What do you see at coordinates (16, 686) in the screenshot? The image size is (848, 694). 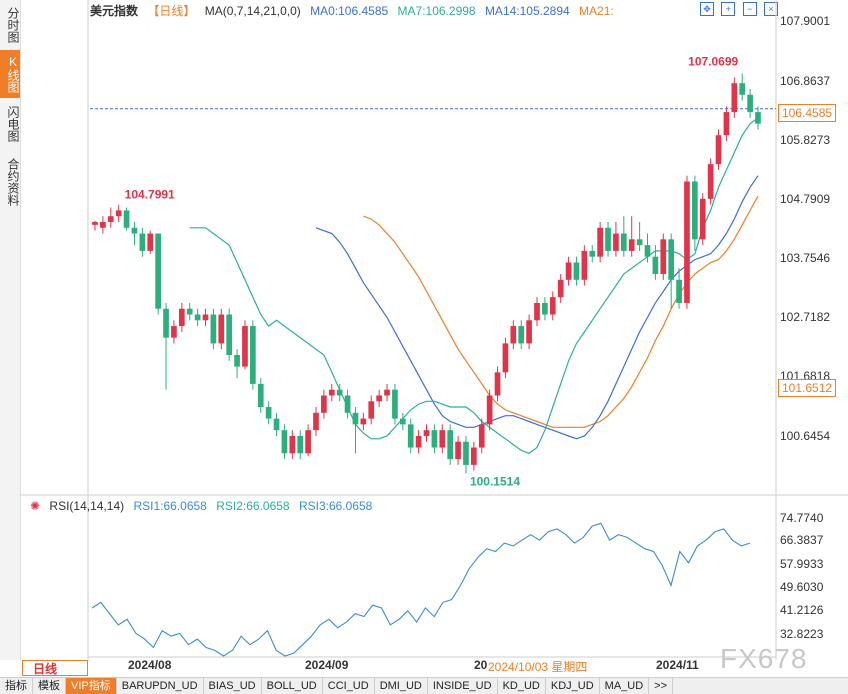 I see `tab-indicators: 指标` at bounding box center [16, 686].